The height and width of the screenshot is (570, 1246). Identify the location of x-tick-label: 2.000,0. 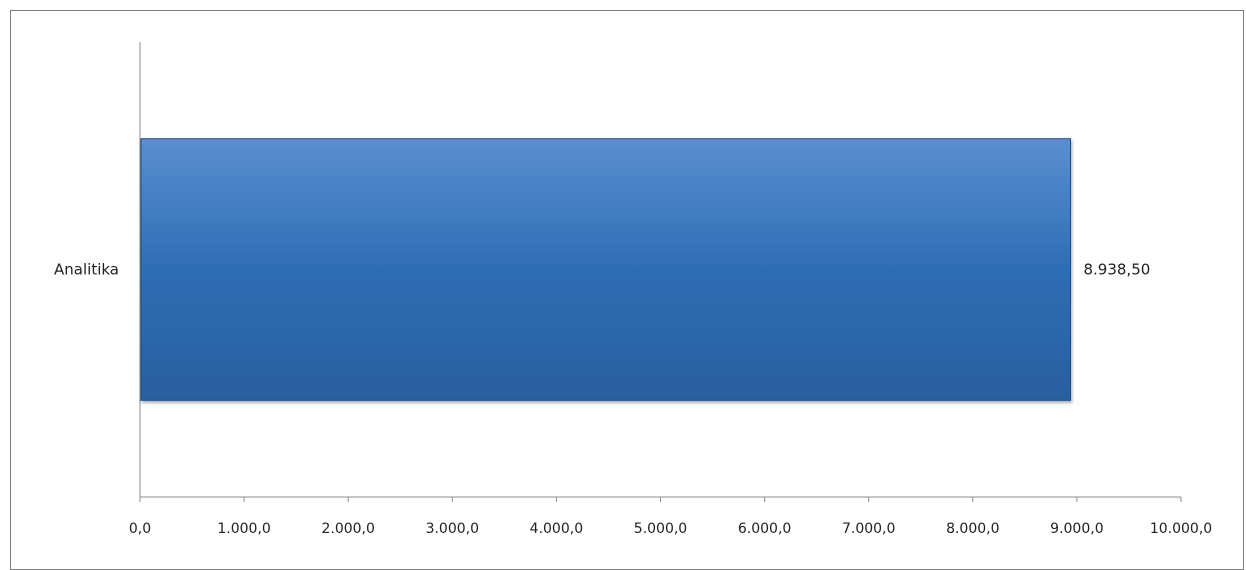
(347, 529).